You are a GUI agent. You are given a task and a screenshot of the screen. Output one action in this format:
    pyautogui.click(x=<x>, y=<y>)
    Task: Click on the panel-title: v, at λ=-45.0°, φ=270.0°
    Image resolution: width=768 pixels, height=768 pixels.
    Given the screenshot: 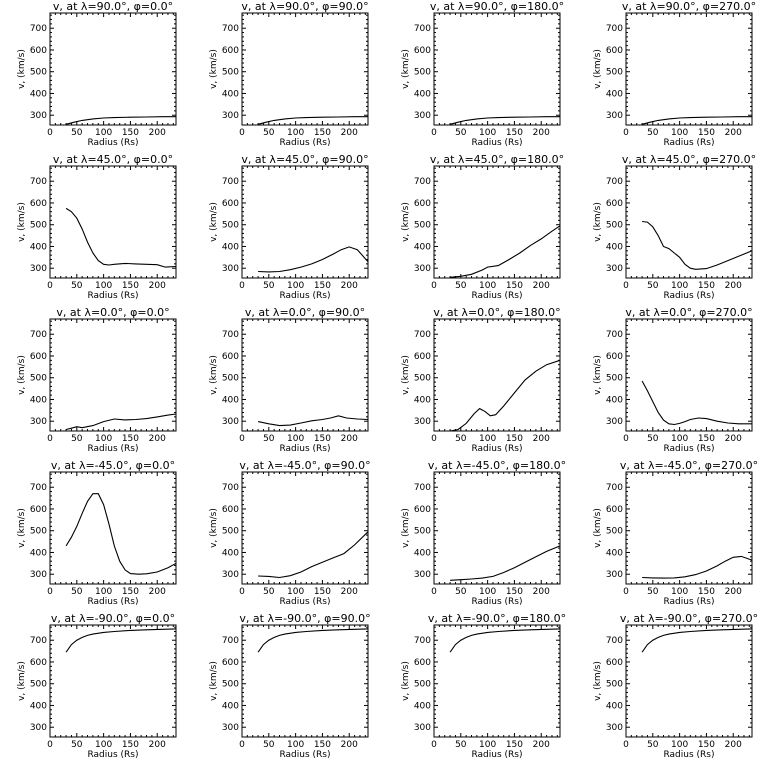 What is the action you would take?
    pyautogui.click(x=689, y=465)
    